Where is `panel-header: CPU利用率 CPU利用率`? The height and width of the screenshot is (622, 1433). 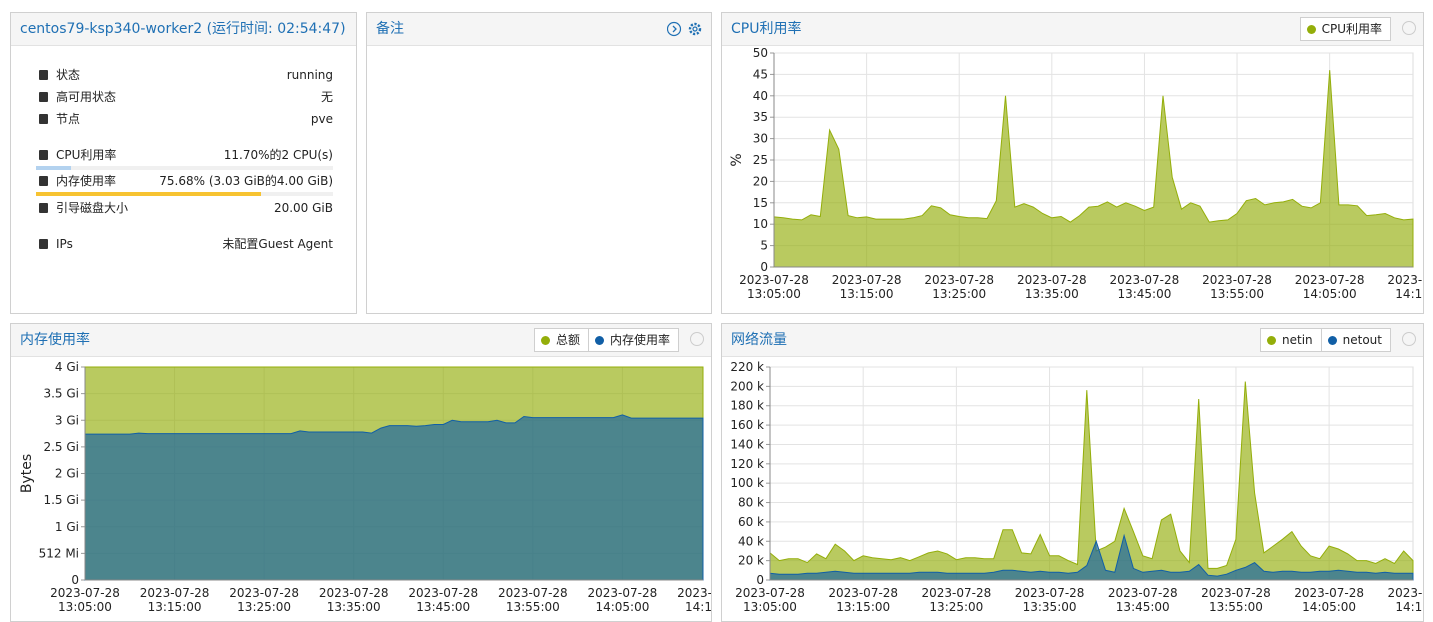 panel-header: CPU利用率 CPU利用率 is located at coordinates (1072, 29).